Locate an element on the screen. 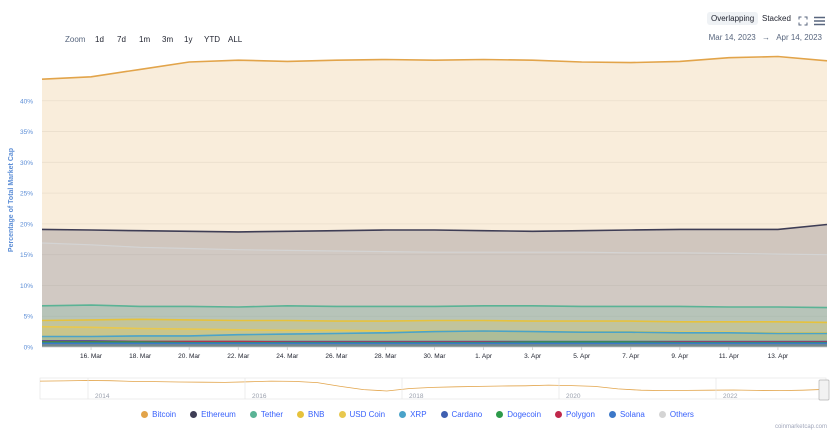  x-tick-label: 1. Apr is located at coordinates (484, 356).